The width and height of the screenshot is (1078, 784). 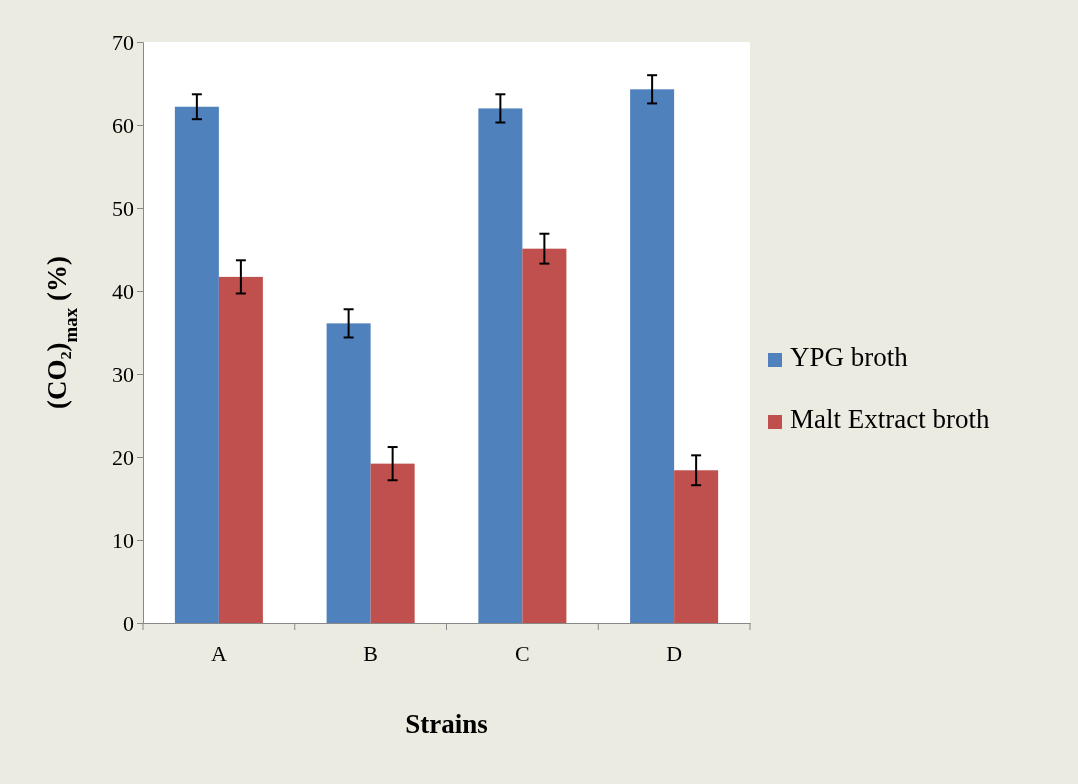 I want to click on legend-label: YPG broth, so click(x=849, y=357).